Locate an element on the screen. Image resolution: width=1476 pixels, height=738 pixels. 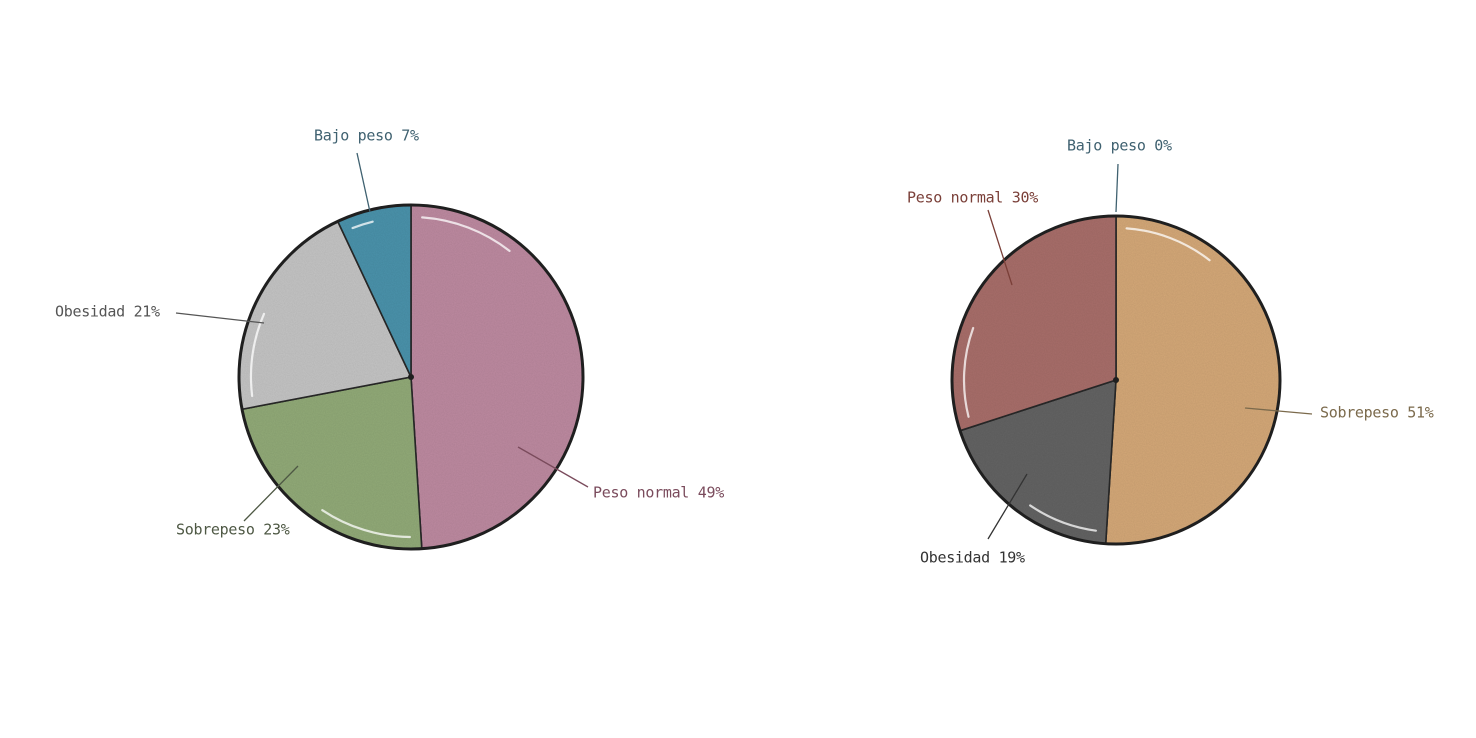
slice-label-bajo-peso: Bajo peso 0% is located at coordinates (1119, 146).